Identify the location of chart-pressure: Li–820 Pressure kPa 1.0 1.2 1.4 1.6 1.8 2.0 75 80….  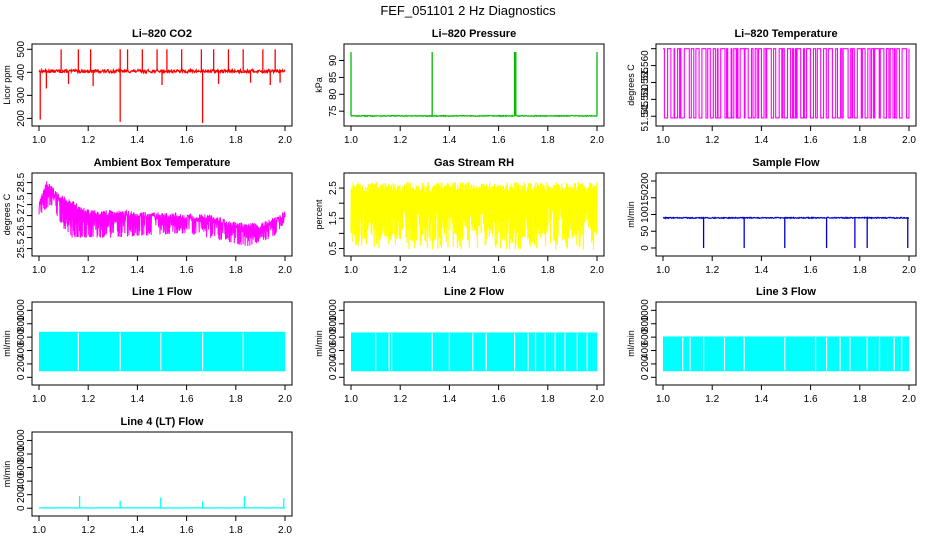
(459, 87).